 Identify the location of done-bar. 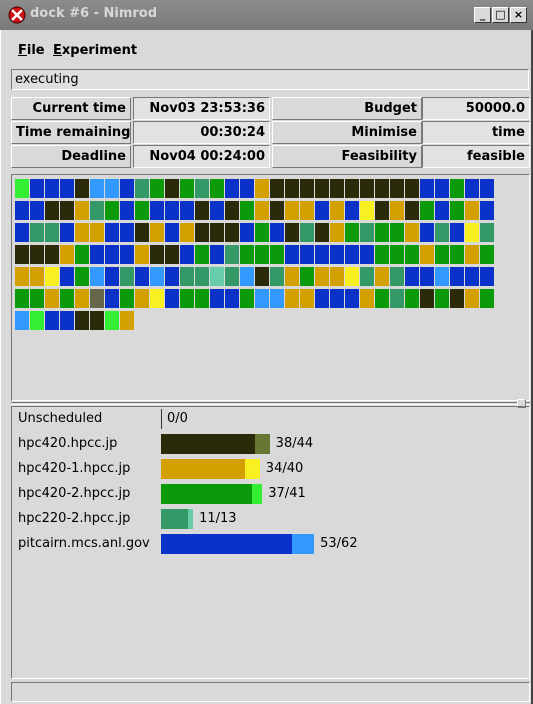
(203, 469).